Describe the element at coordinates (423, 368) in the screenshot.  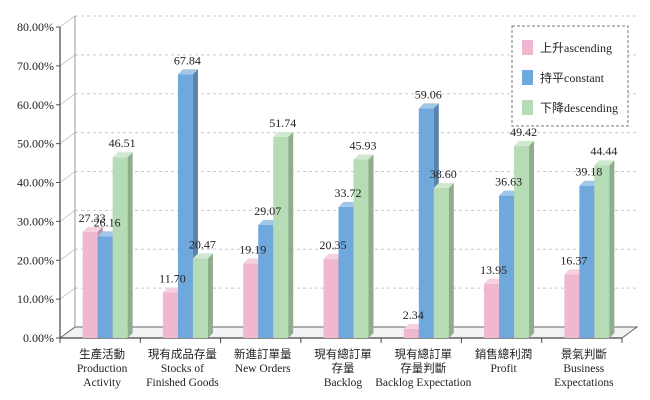
I see `category-label: 現有總訂單存量判斷 Backlog Expectation` at that location.